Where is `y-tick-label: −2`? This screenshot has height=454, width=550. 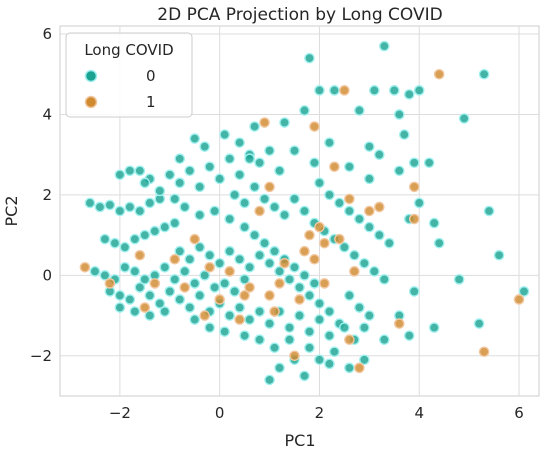 y-tick-label: −2 is located at coordinates (41, 356).